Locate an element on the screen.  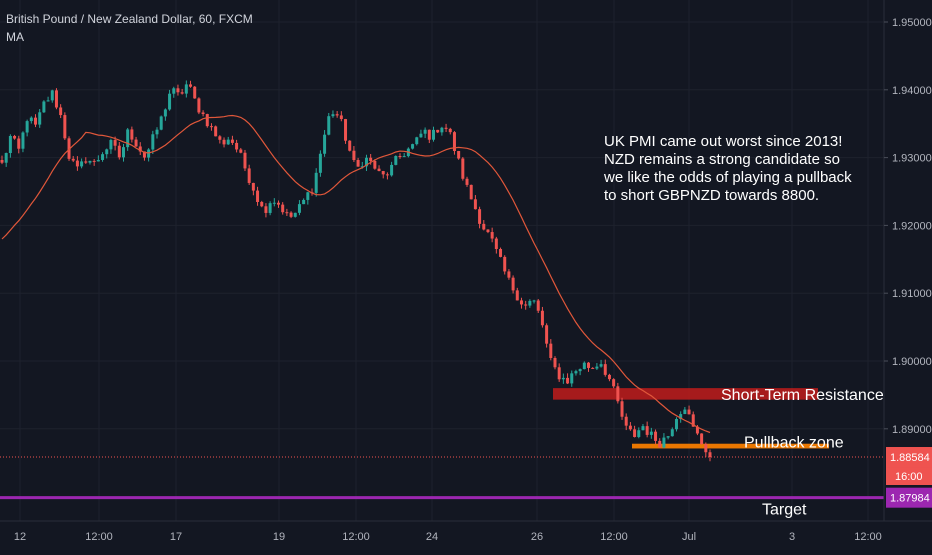
annotation-line-2: NZD remains a strong candidate so is located at coordinates (722, 159).